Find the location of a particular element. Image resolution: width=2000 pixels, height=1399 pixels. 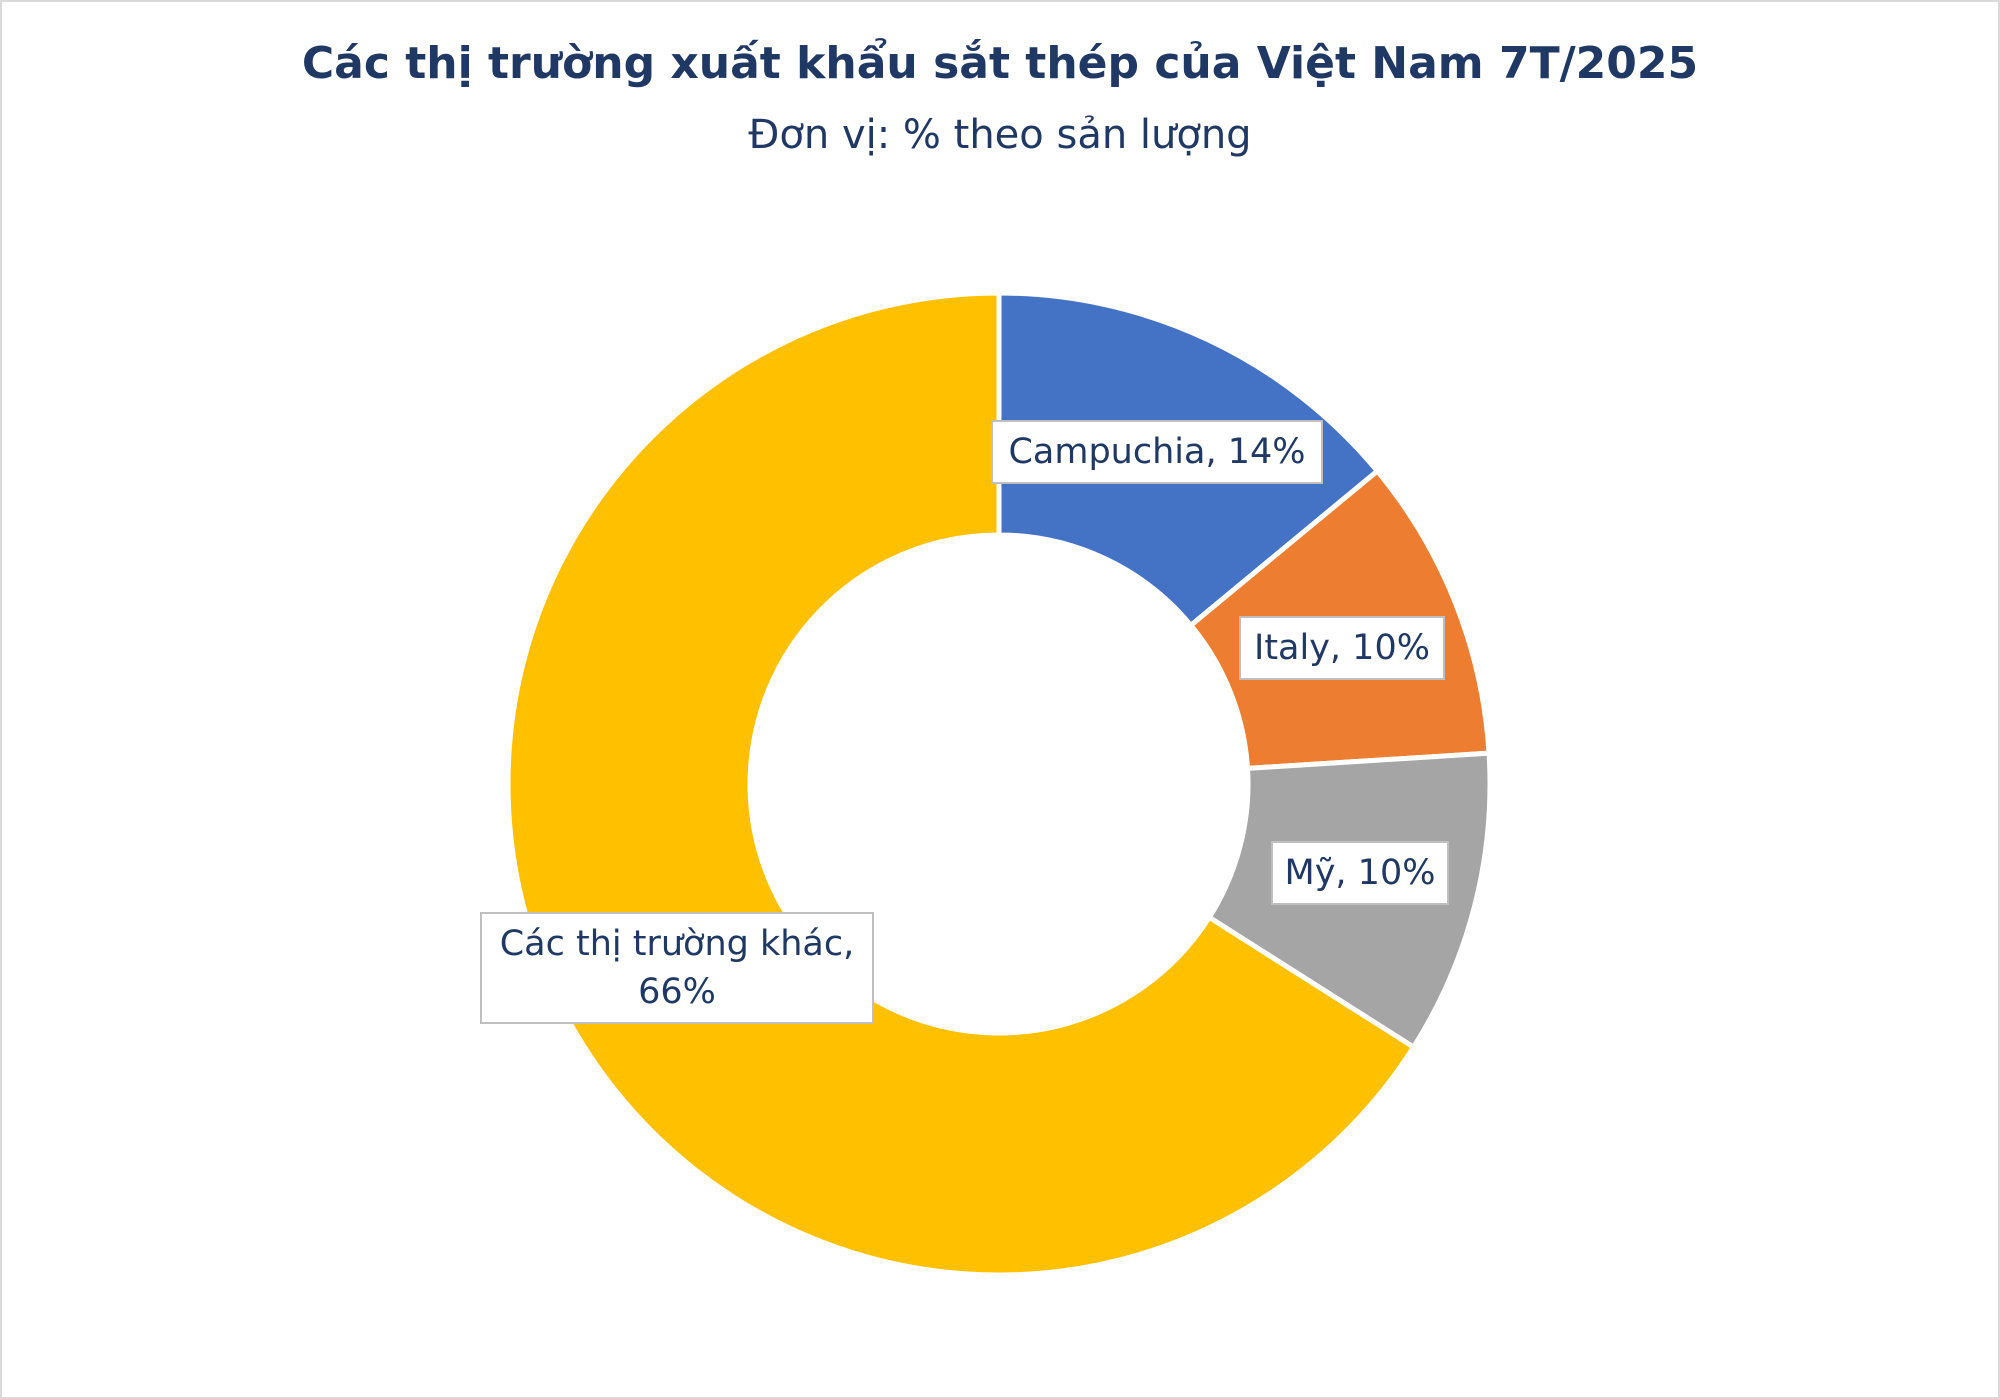

data-label: Campuchia, 14% is located at coordinates (1157, 452).